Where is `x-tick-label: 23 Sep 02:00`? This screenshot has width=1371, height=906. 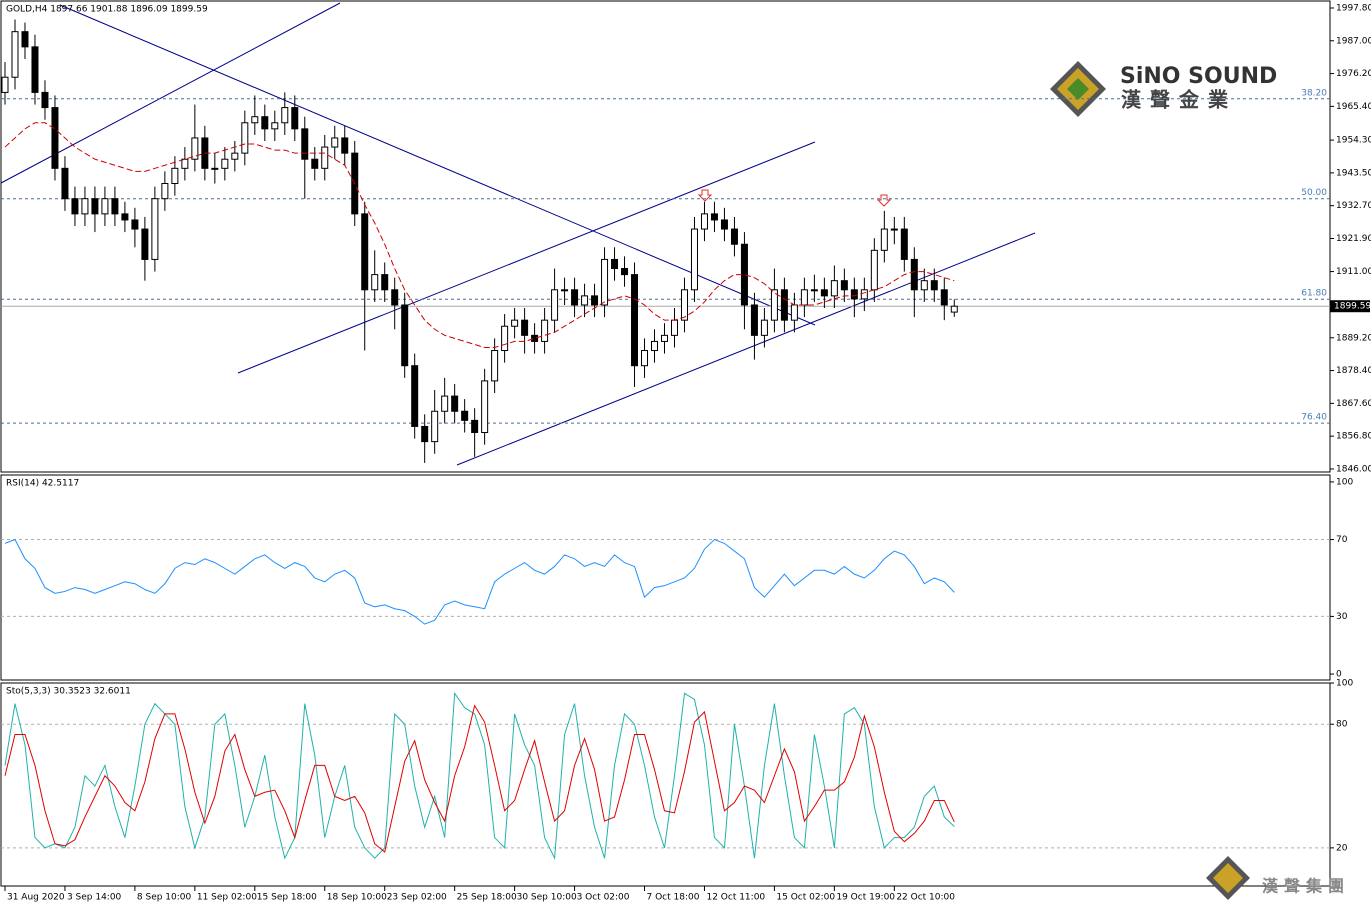
x-tick-label: 23 Sep 02:00 is located at coordinates (417, 898).